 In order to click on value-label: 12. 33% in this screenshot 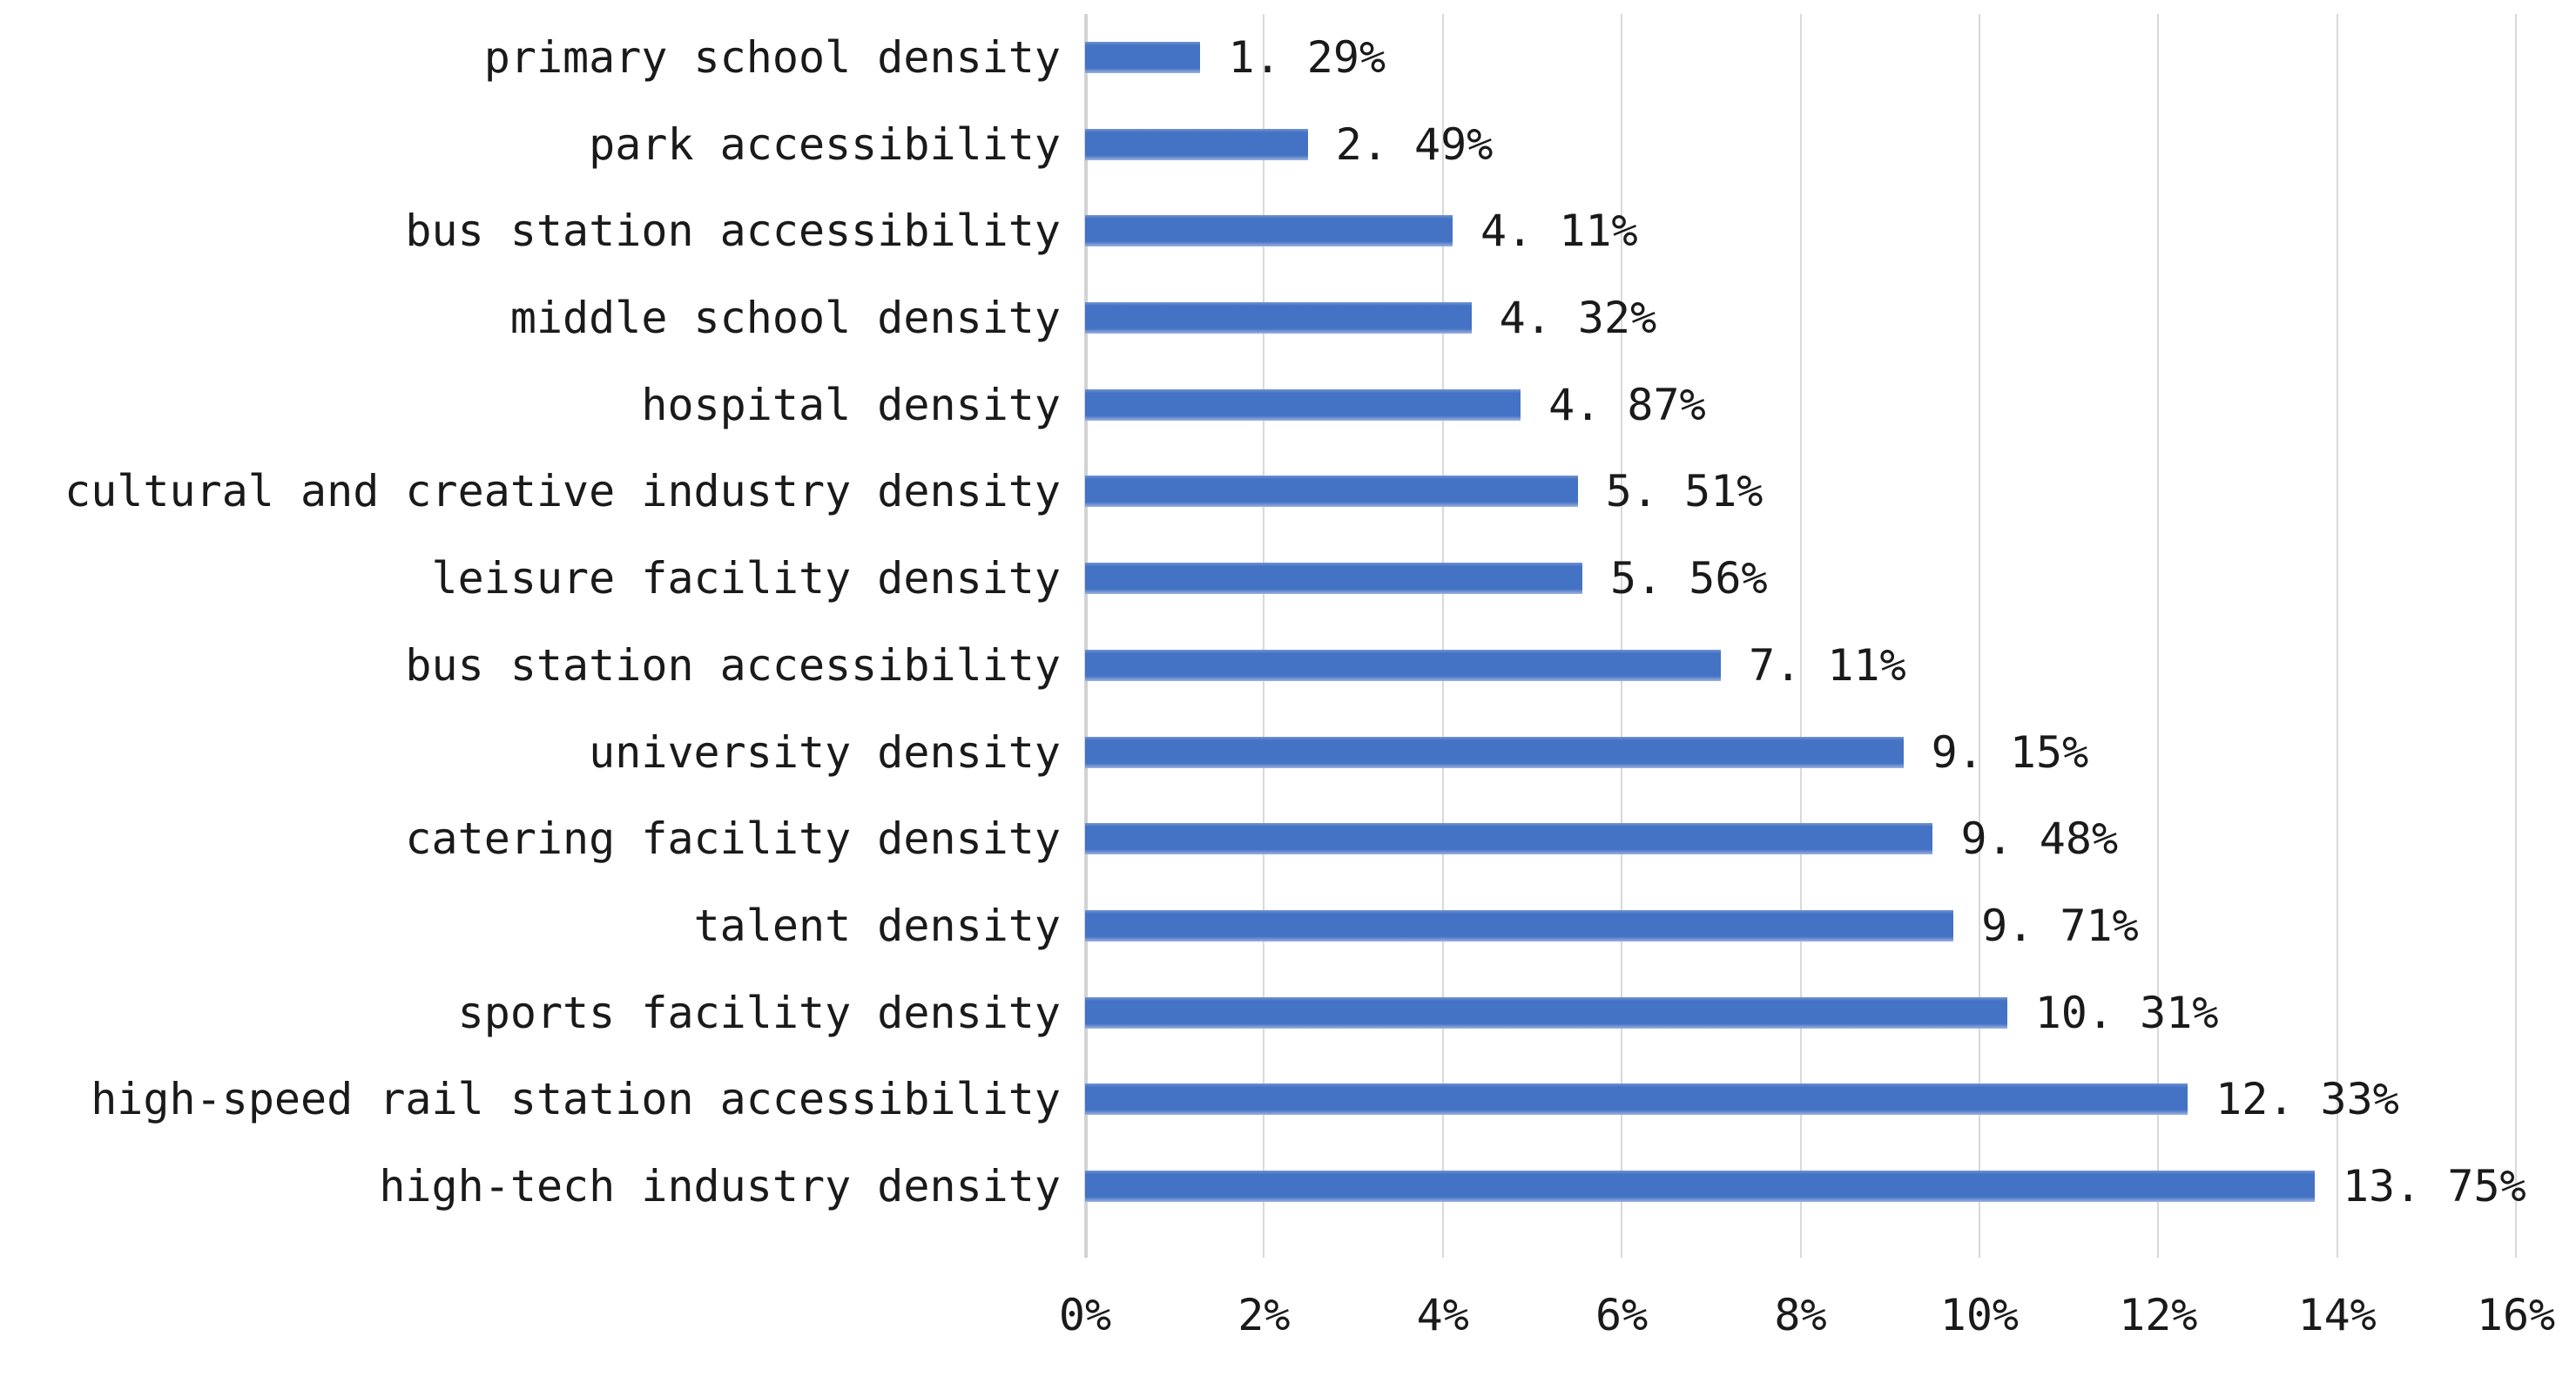, I will do `click(2307, 1099)`.